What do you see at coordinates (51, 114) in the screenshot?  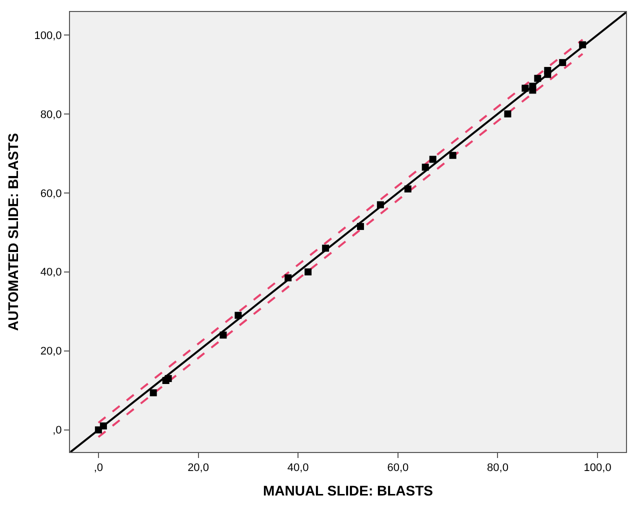 I see `y-tick-label: 80,0` at bounding box center [51, 114].